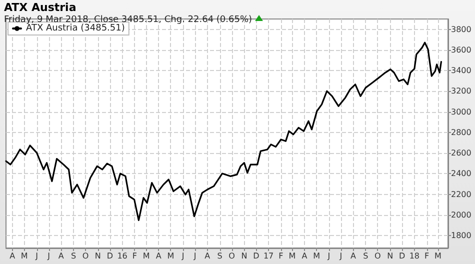 The width and height of the screenshot is (475, 264). Describe the element at coordinates (122, 256) in the screenshot. I see `x-tick-label: 16` at that location.